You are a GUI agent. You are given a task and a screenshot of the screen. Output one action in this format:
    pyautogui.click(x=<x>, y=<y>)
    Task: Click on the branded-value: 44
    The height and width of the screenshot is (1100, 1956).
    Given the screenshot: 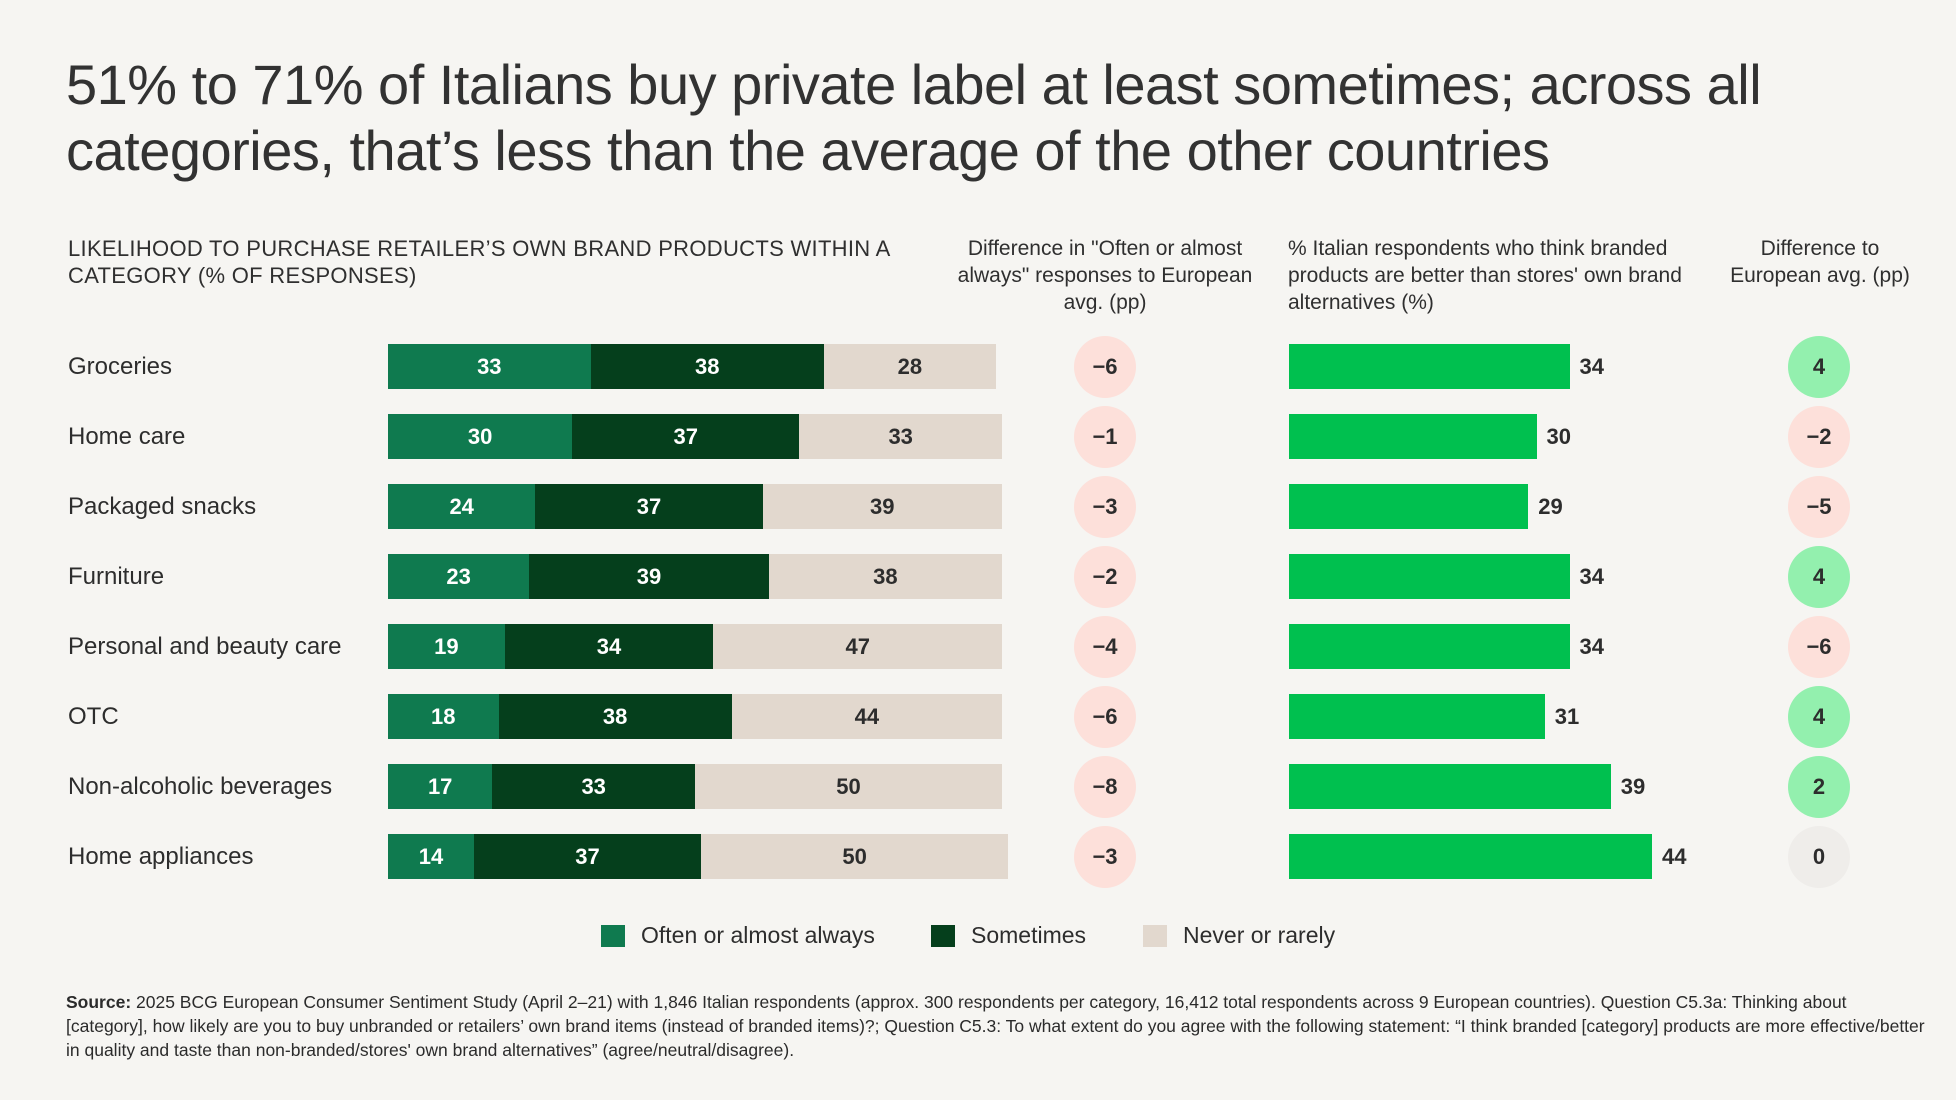 What is the action you would take?
    pyautogui.click(x=1674, y=856)
    